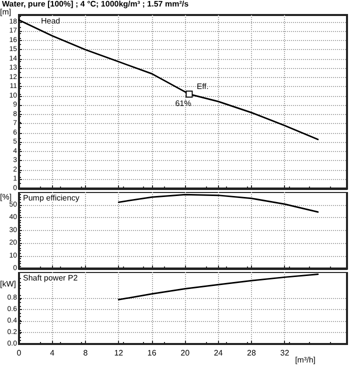 This screenshot has height=375, width=358. What do you see at coordinates (119, 353) in the screenshot?
I see `x-tick-label: 12` at bounding box center [119, 353].